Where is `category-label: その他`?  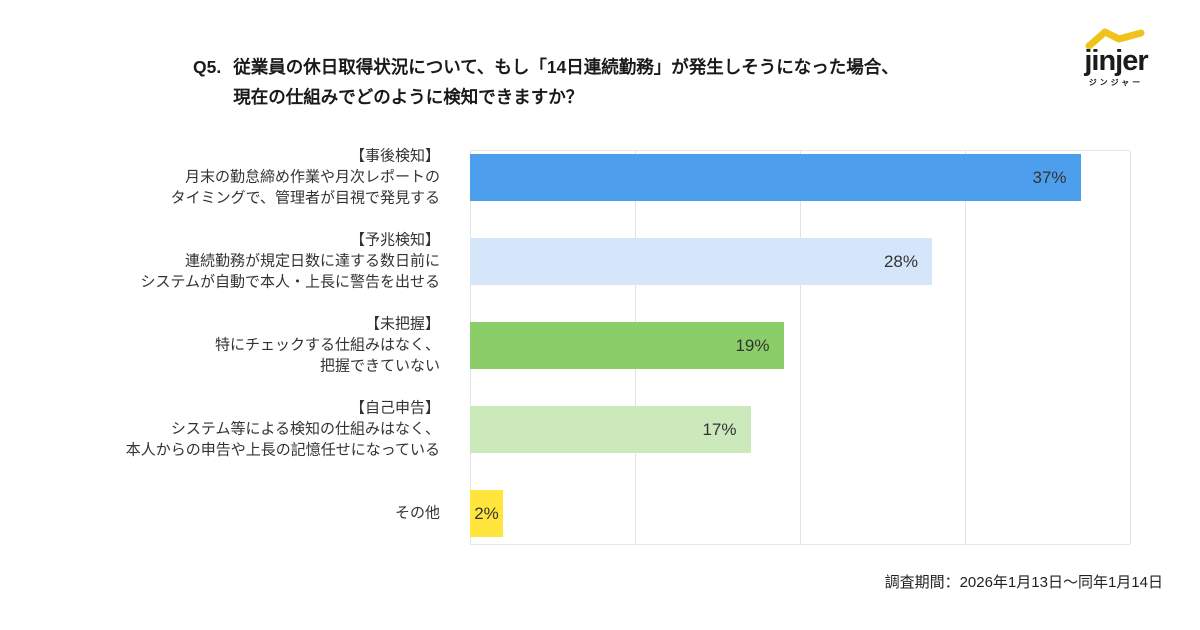 category-label: その他 is located at coordinates (220, 512).